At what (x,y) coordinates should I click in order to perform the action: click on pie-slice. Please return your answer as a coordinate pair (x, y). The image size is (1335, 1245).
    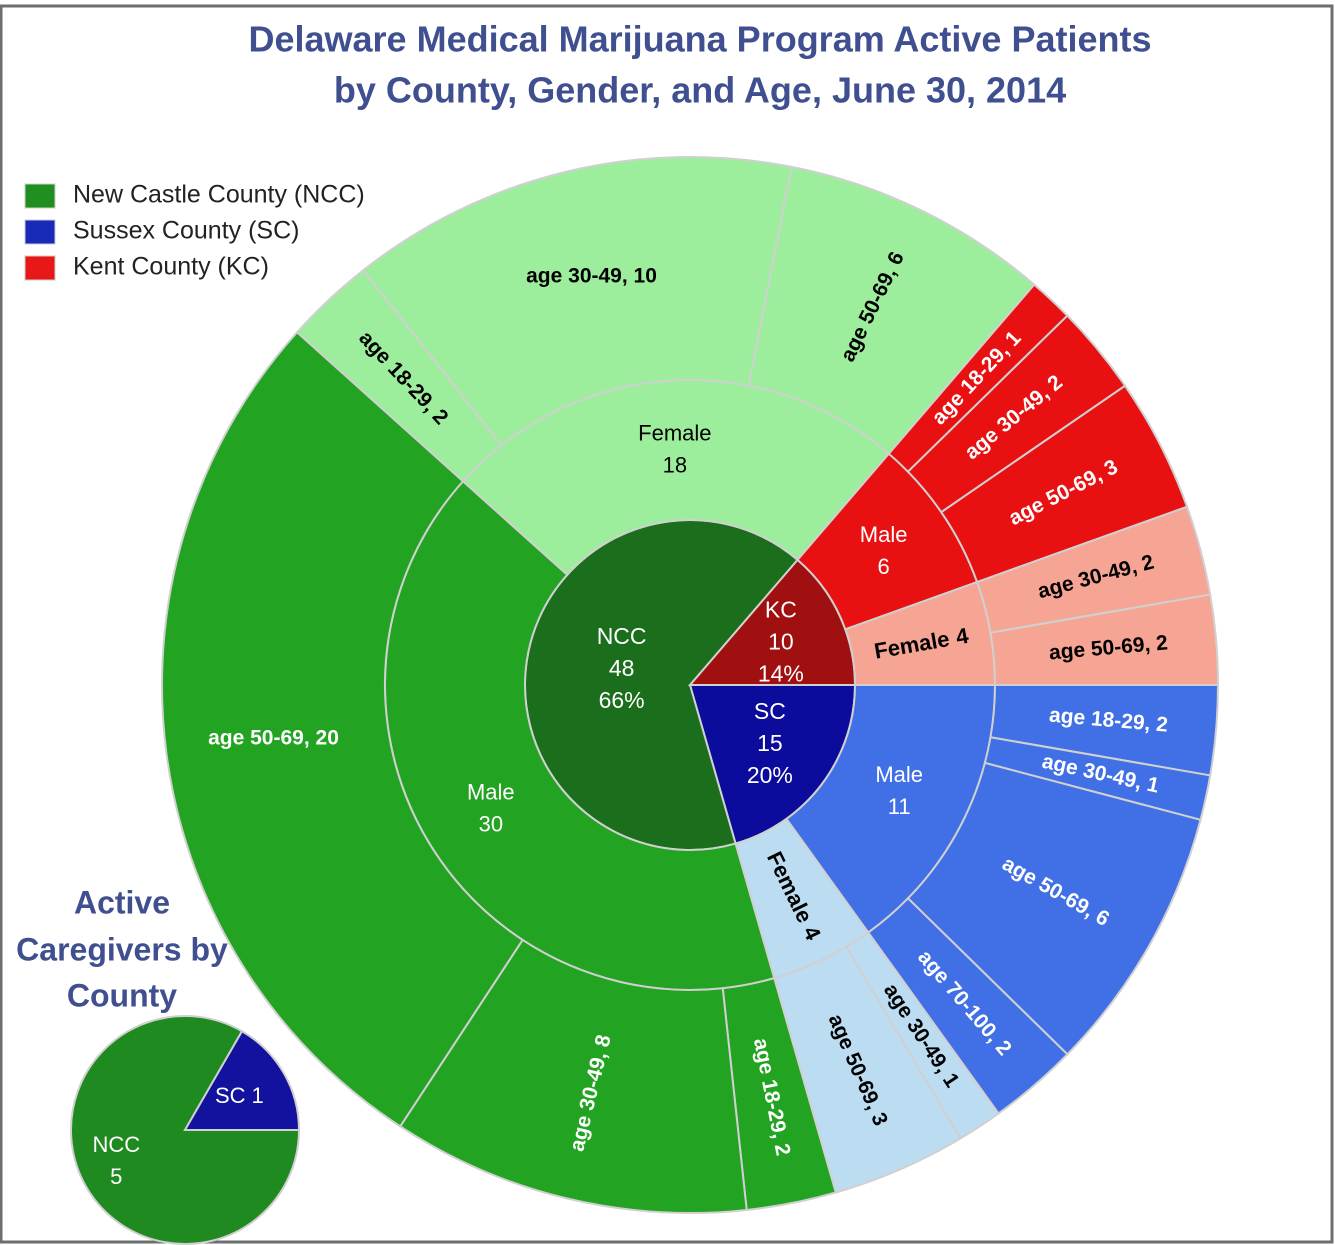
    Looking at the image, I should click on (242, 1080).